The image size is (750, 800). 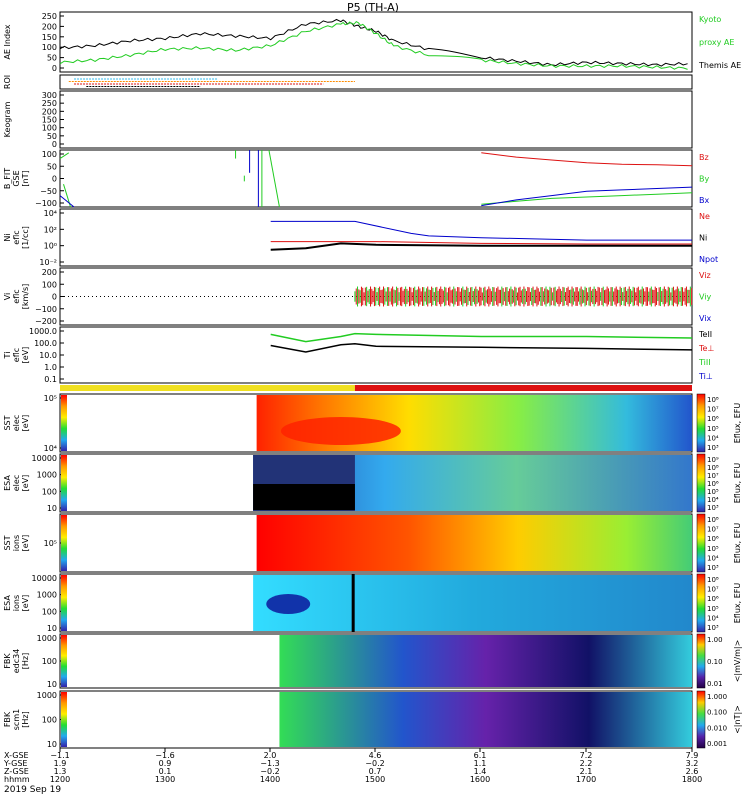 I want to click on panel-tick-esa_i: 1000, so click(x=47, y=595).